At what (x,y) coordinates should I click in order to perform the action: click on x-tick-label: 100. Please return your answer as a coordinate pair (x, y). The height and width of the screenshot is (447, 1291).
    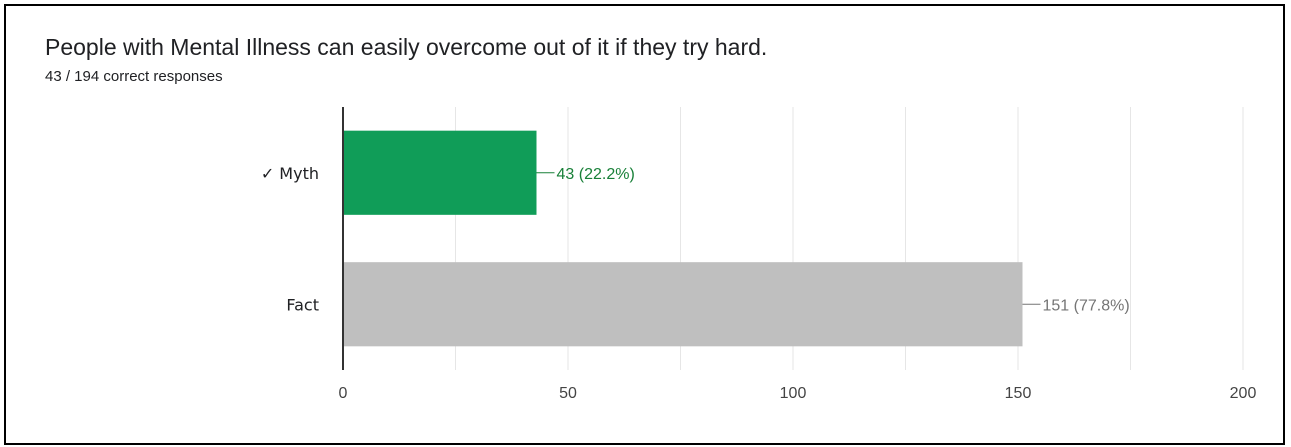
    Looking at the image, I should click on (793, 393).